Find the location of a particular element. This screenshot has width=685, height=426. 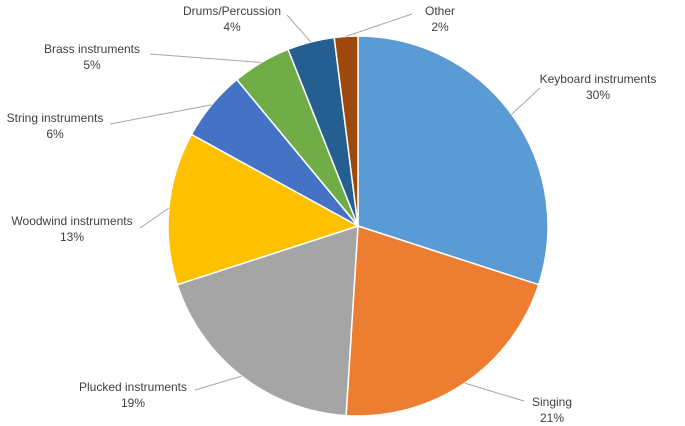

slice-label: Keyboard instruments is located at coordinates (598, 79).